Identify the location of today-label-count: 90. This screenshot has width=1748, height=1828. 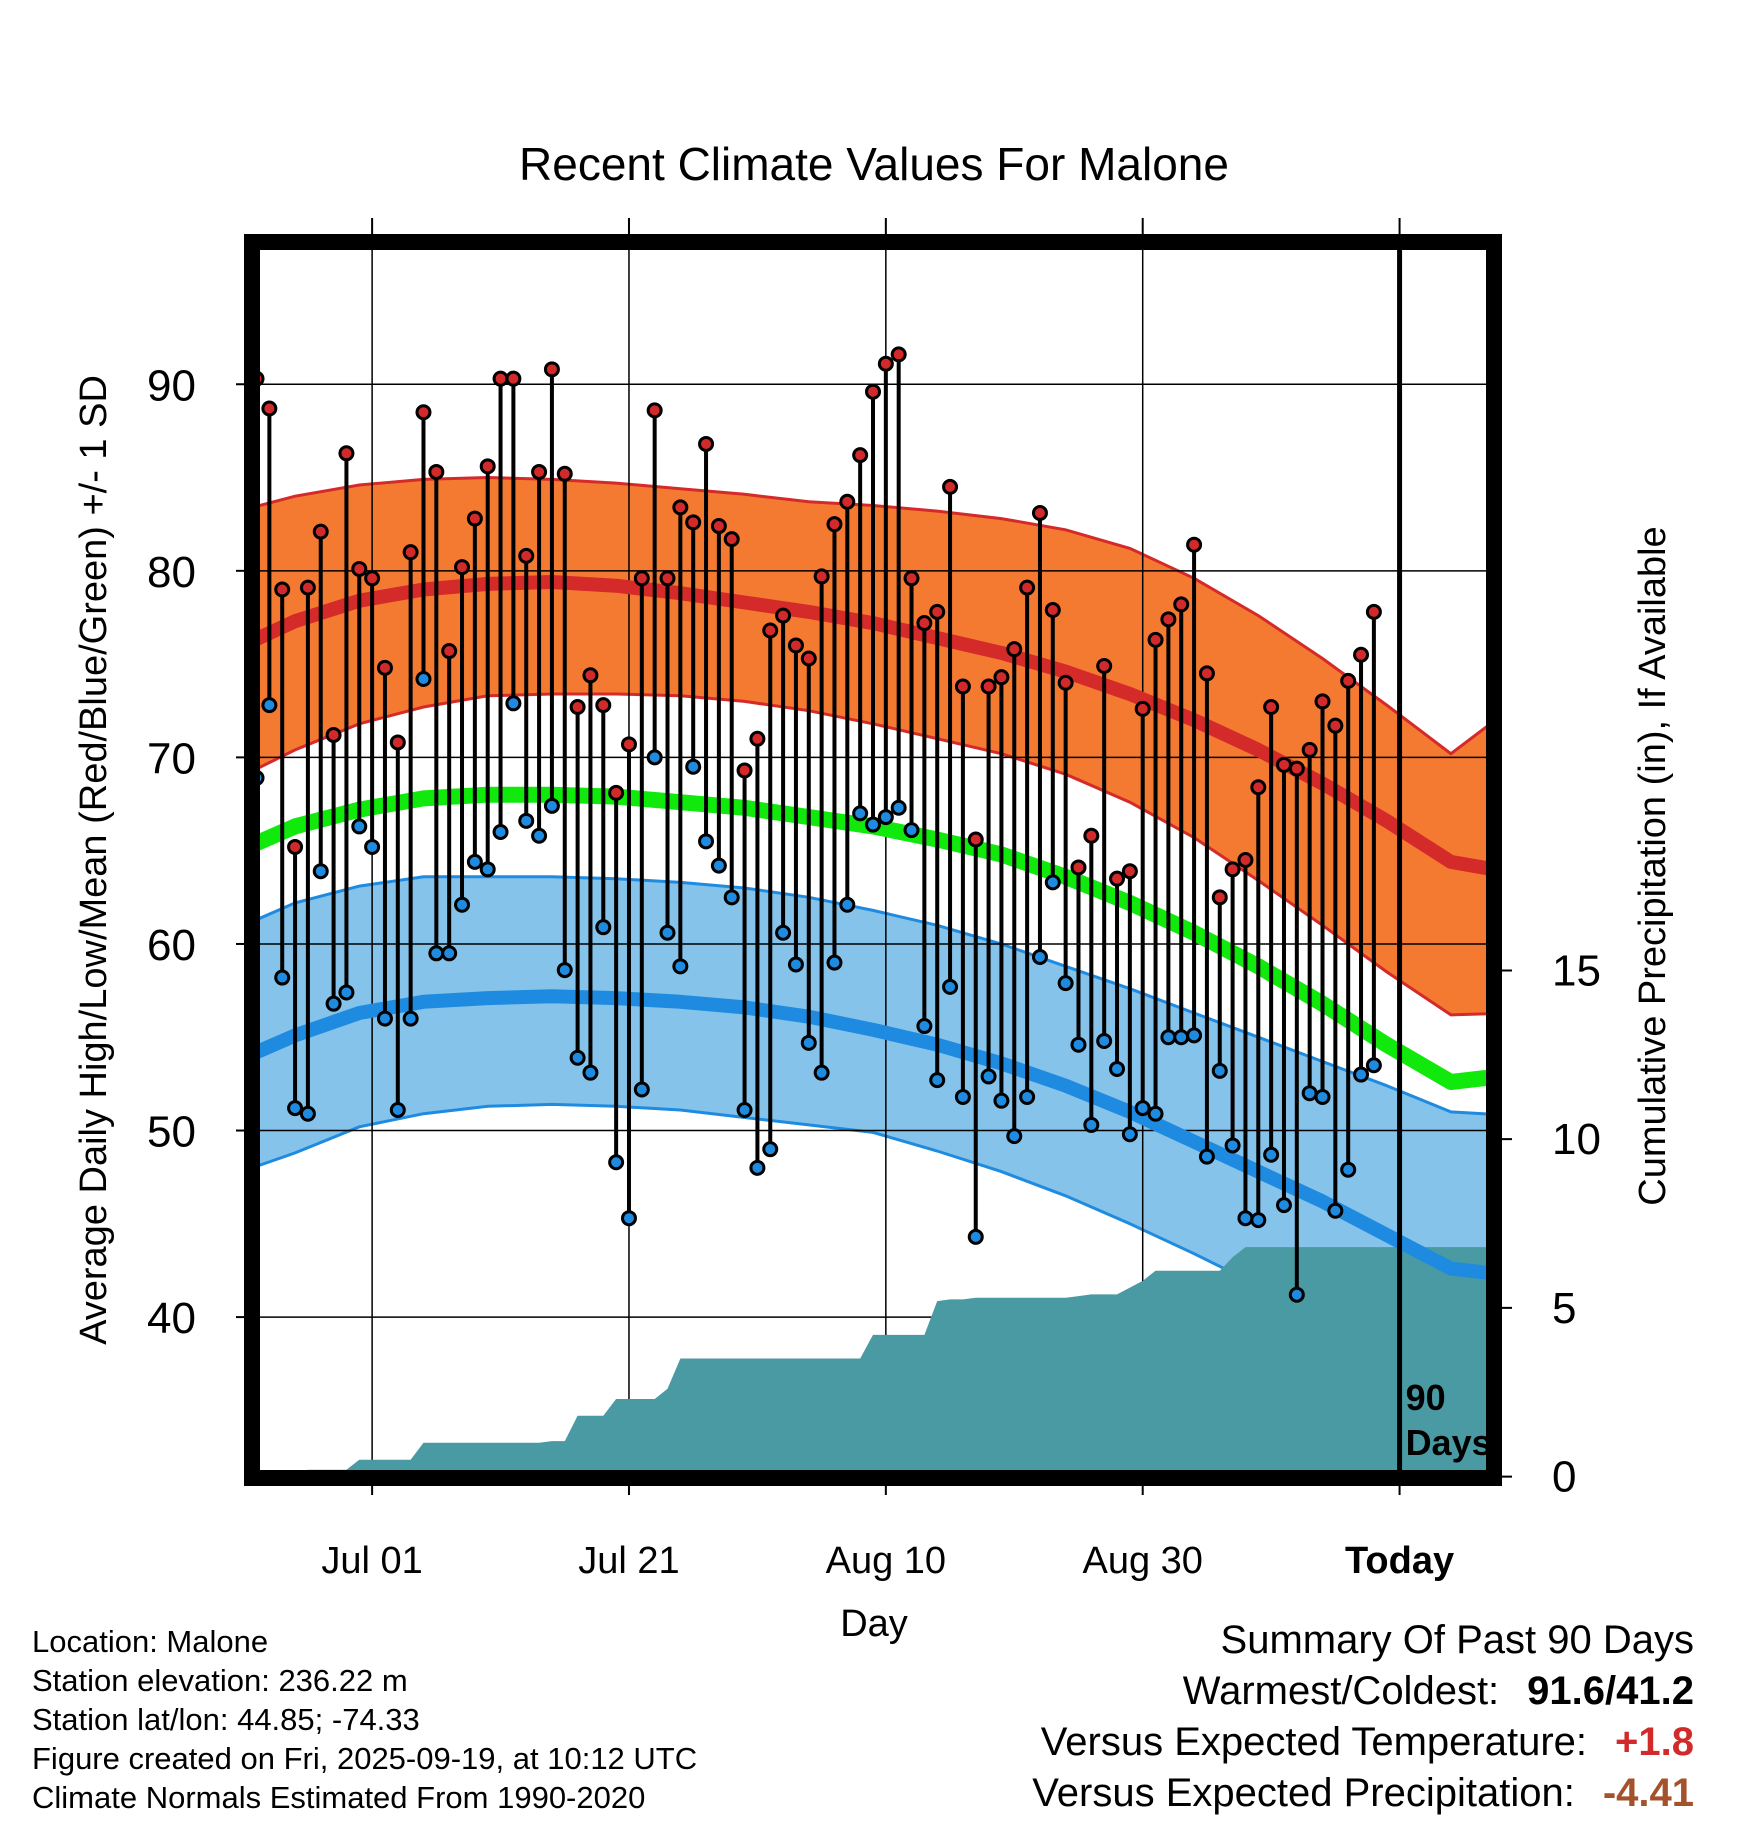
(1426, 1397).